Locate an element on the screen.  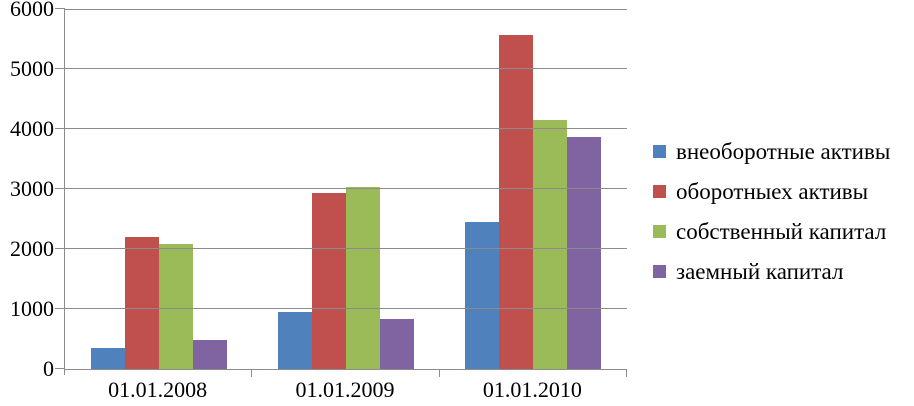
legend-item-собственный капитал: собственный капитал is located at coordinates (771, 232).